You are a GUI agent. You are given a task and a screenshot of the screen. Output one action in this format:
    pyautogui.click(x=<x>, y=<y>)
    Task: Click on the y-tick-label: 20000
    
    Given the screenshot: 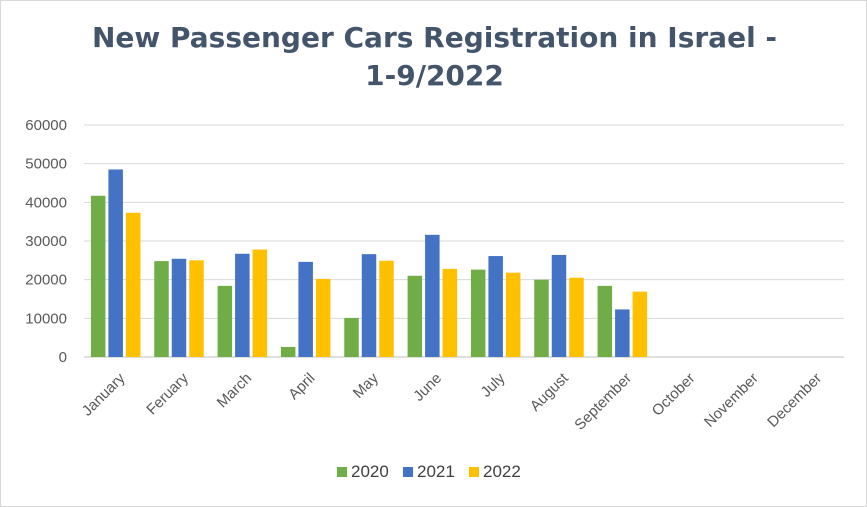 What is the action you would take?
    pyautogui.click(x=46, y=280)
    